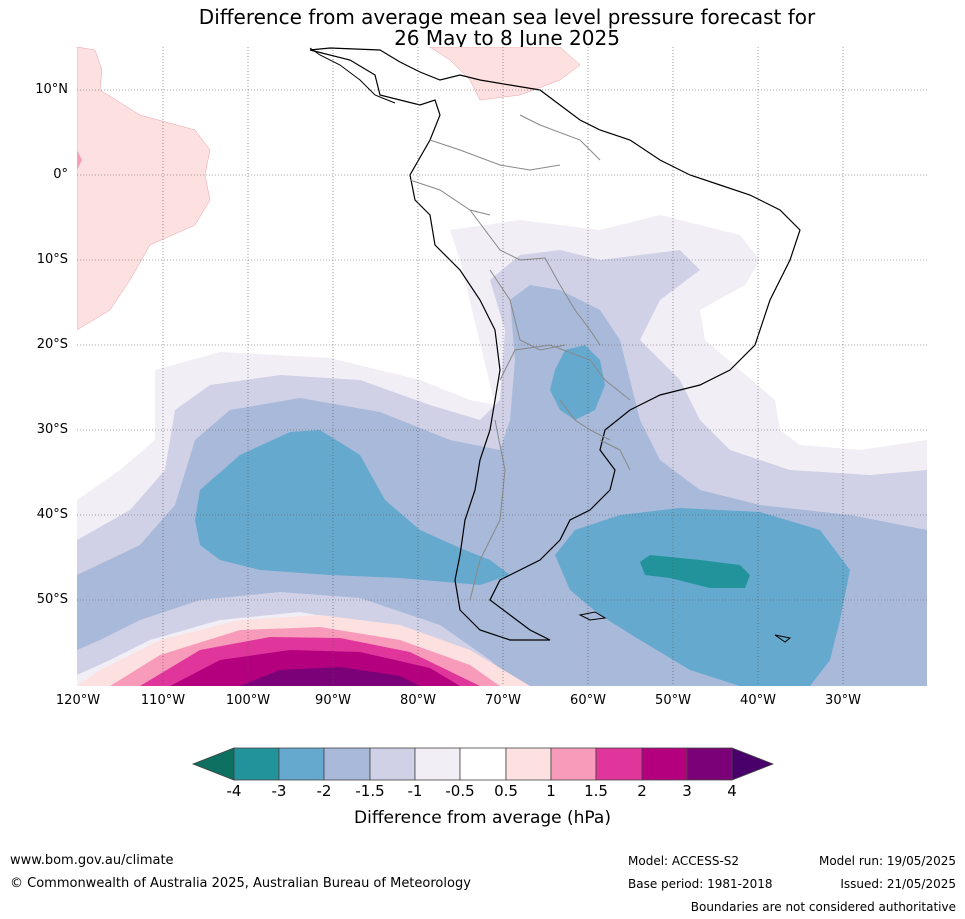 Image resolution: width=965 pixels, height=919 pixels. What do you see at coordinates (51, 89) in the screenshot?
I see `lat-label-10n: 10°N` at bounding box center [51, 89].